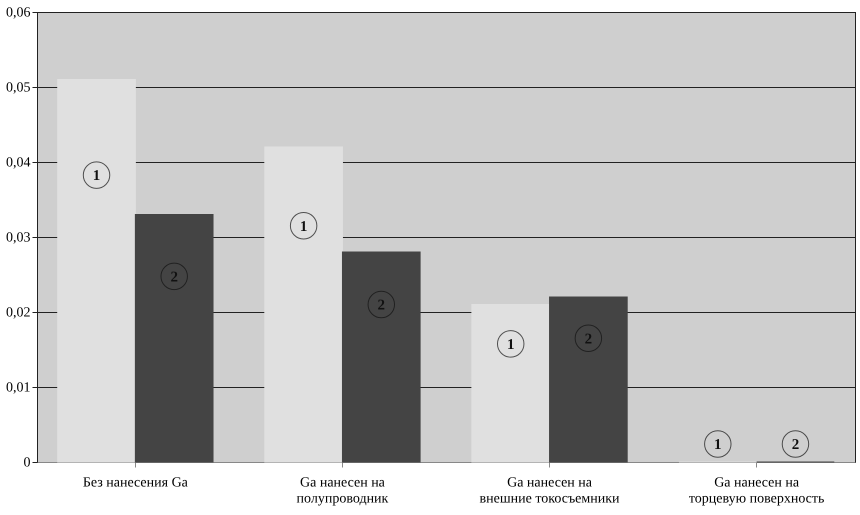  What do you see at coordinates (18, 388) in the screenshot?
I see `y-tick-label: 0,01` at bounding box center [18, 388].